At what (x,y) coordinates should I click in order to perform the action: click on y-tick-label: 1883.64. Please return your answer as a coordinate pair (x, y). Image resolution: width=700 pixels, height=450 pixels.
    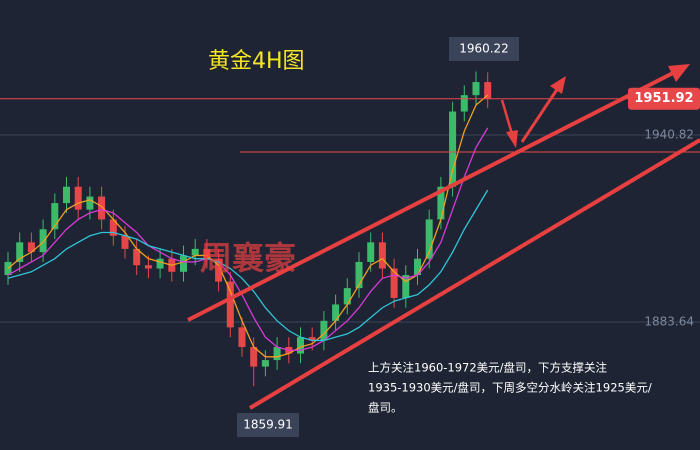
    Looking at the image, I should click on (669, 321).